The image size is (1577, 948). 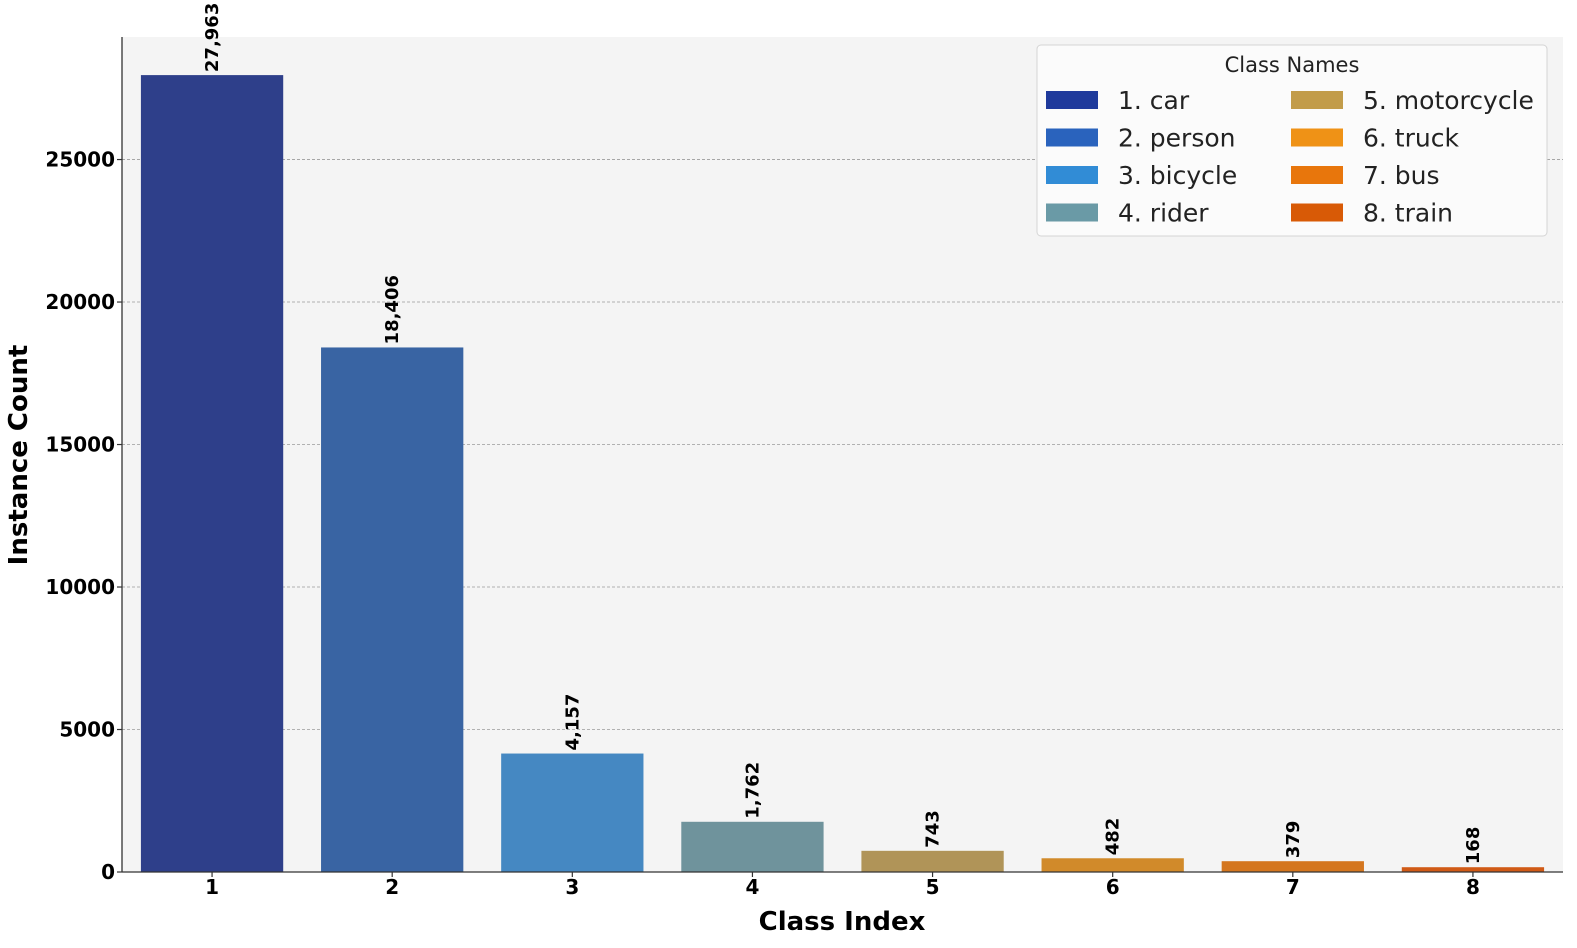 I want to click on legend-entry-label: 1. car, so click(x=1154, y=100).